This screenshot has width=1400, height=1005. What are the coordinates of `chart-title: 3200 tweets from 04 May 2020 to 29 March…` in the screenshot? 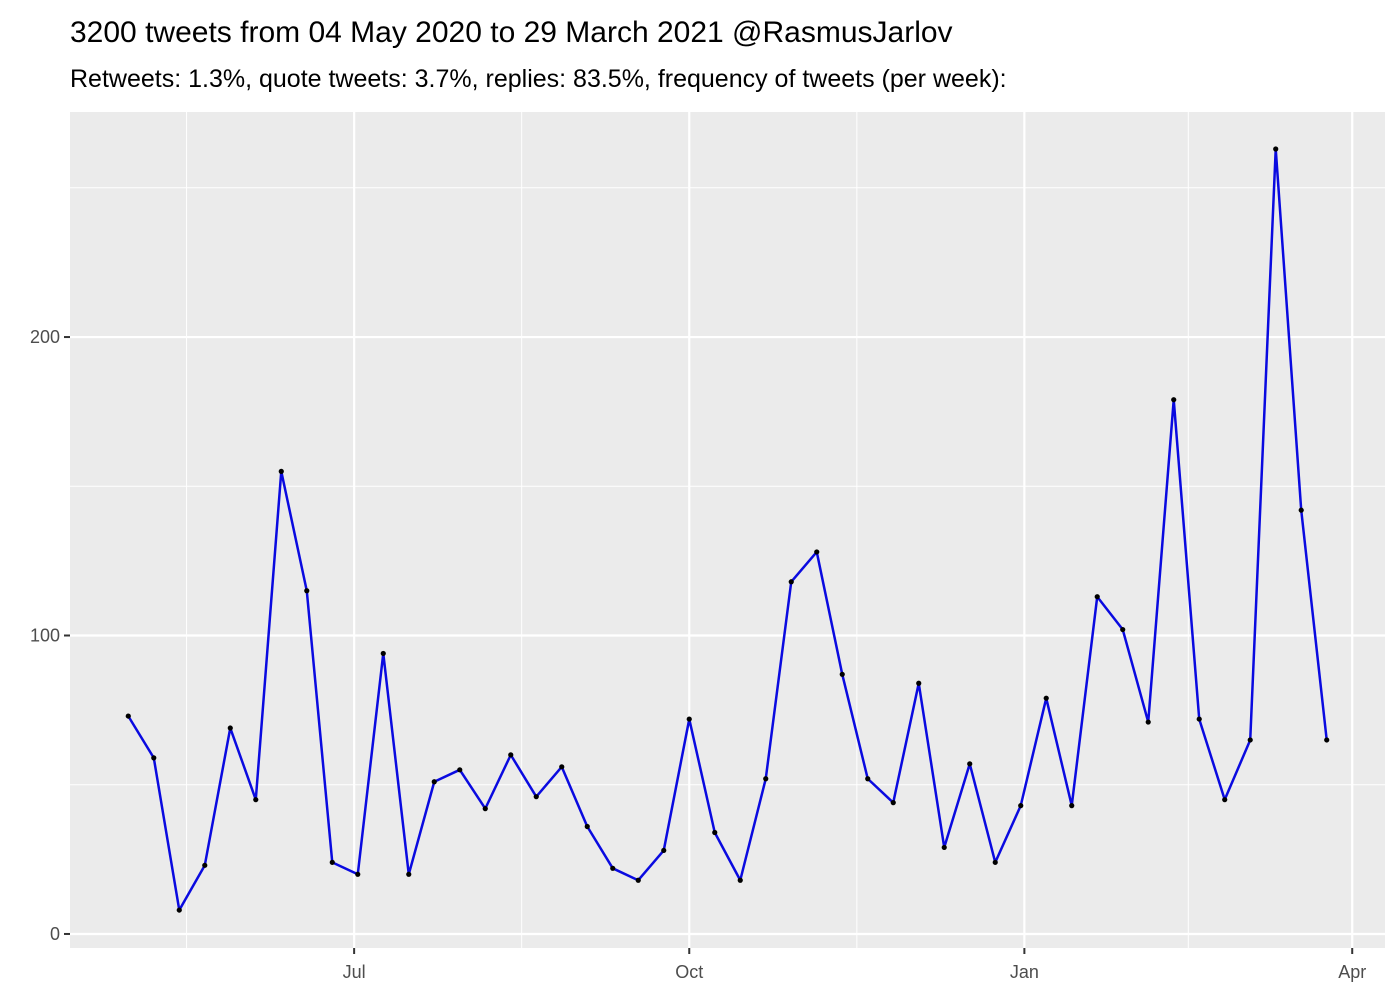 It's located at (511, 32).